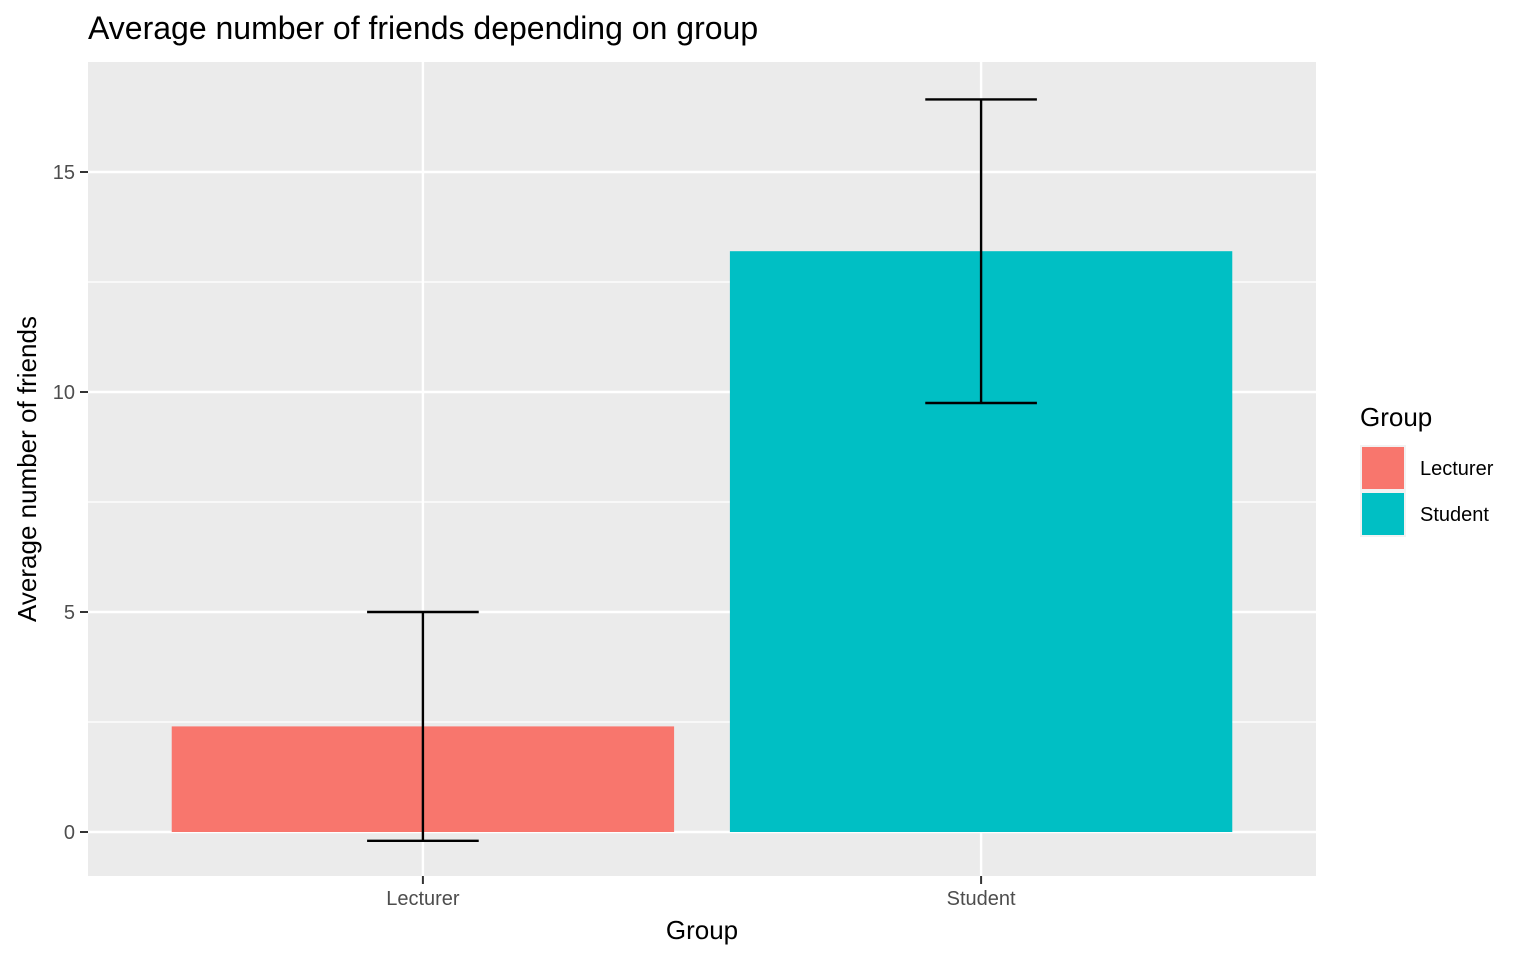  Describe the element at coordinates (1383, 514) in the screenshot. I see `legend-swatch-student` at that location.